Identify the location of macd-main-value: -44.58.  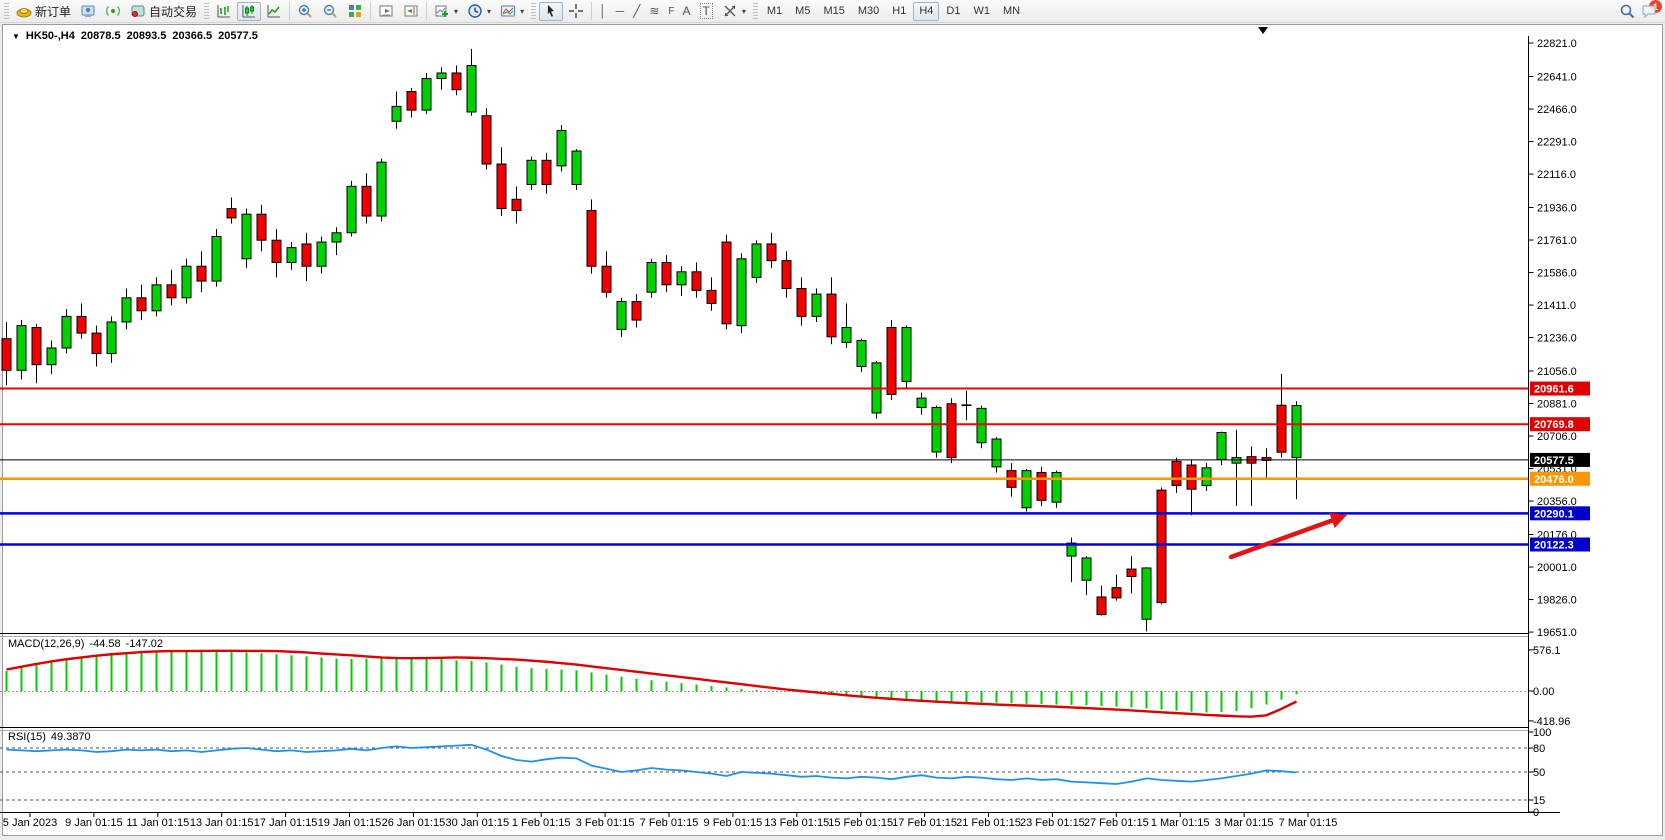
(105, 644).